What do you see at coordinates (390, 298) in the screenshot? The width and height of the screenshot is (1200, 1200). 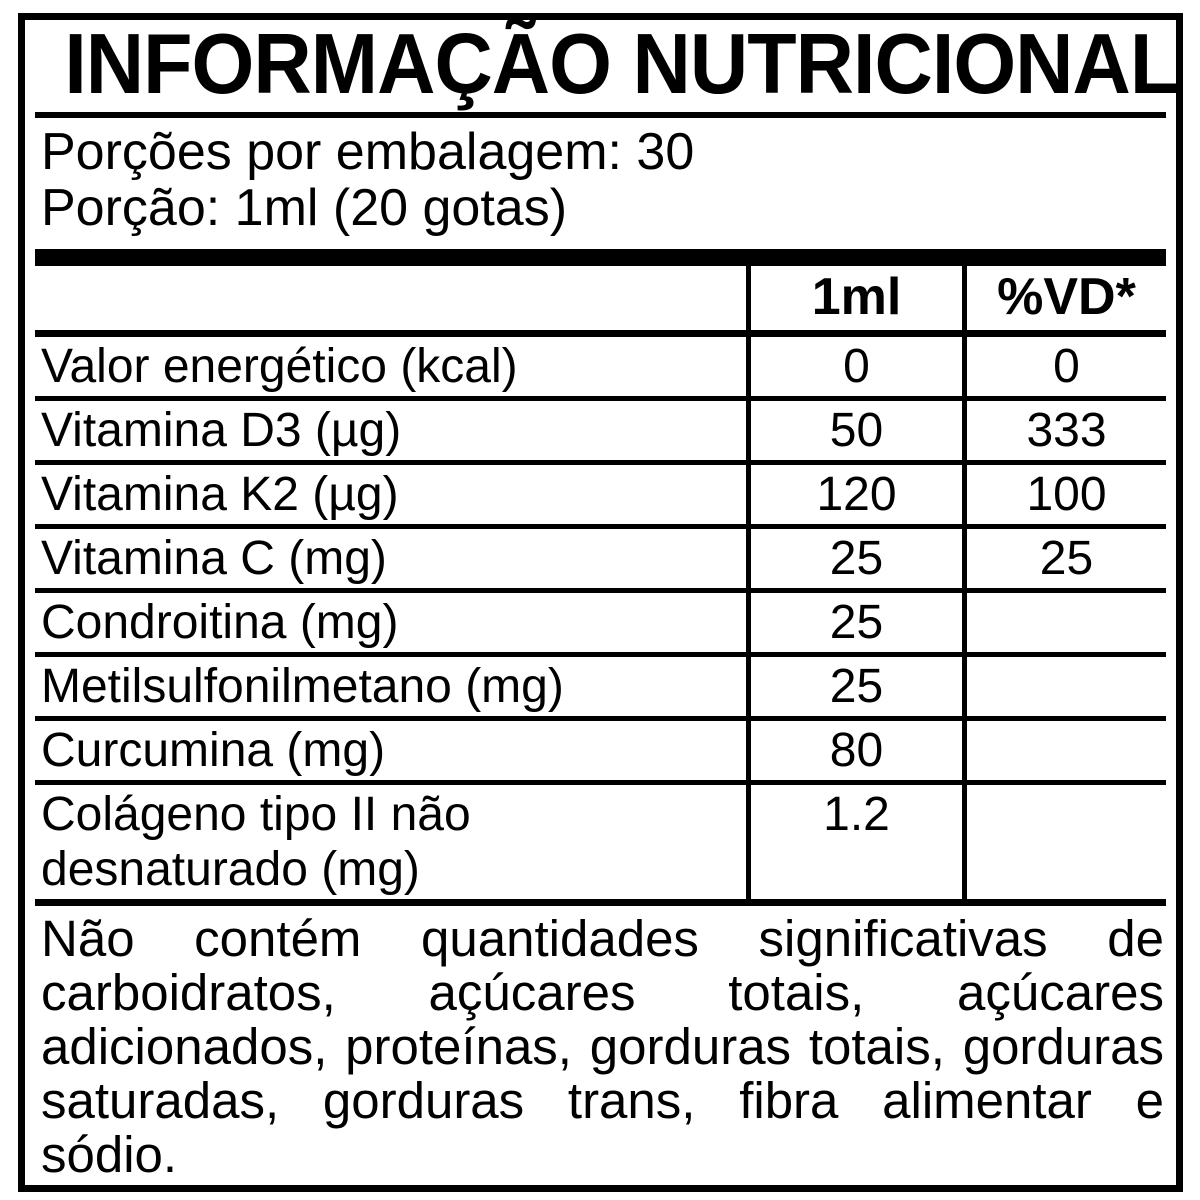 I see `col-header-empty` at bounding box center [390, 298].